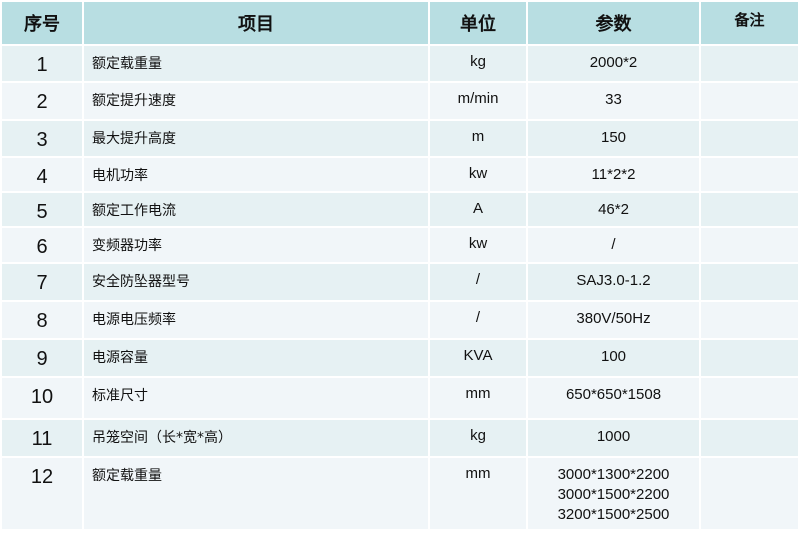  I want to click on row-param: 650*650*1508, so click(613, 398).